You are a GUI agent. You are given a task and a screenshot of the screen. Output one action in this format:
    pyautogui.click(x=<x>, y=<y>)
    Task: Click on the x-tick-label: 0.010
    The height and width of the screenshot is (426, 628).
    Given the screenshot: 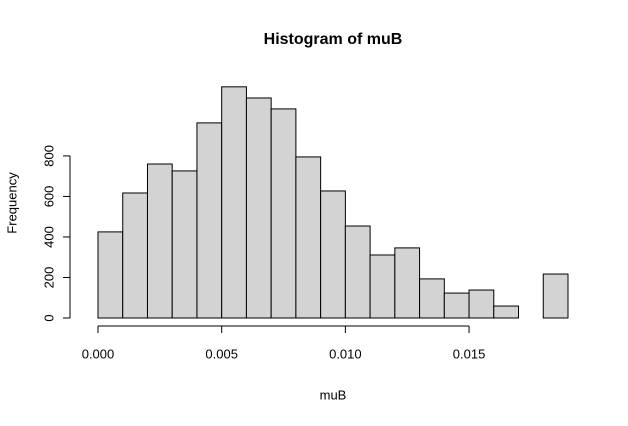 What is the action you would take?
    pyautogui.click(x=345, y=353)
    